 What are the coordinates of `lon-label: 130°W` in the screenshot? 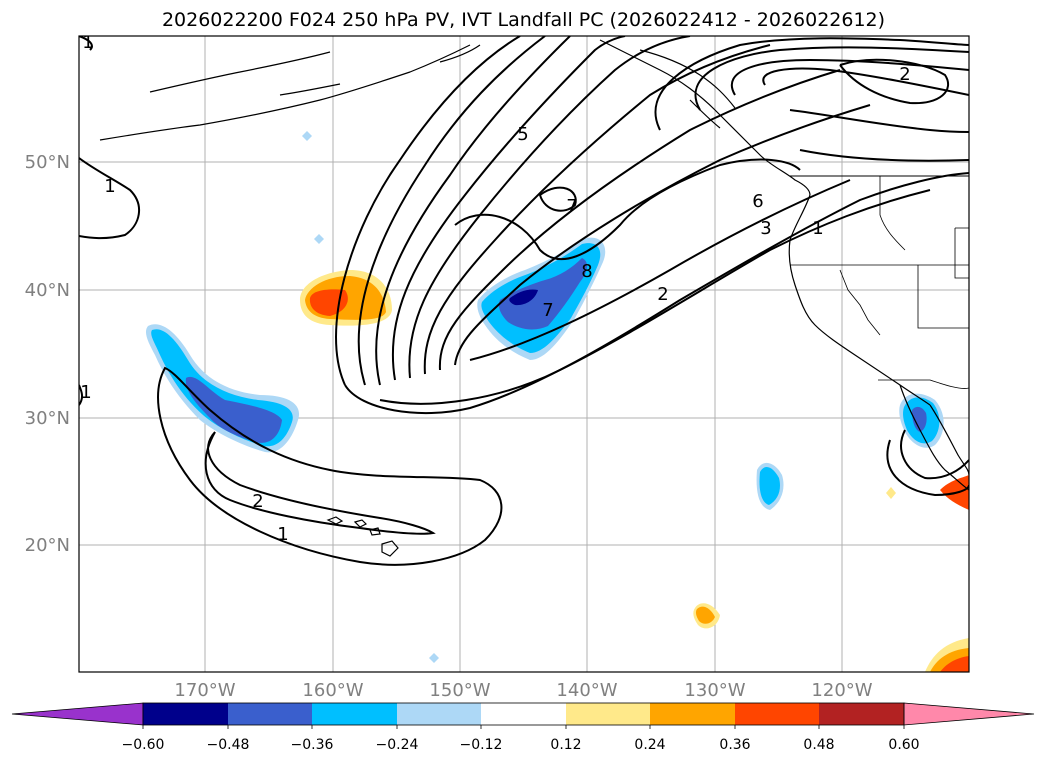 It's located at (714, 690).